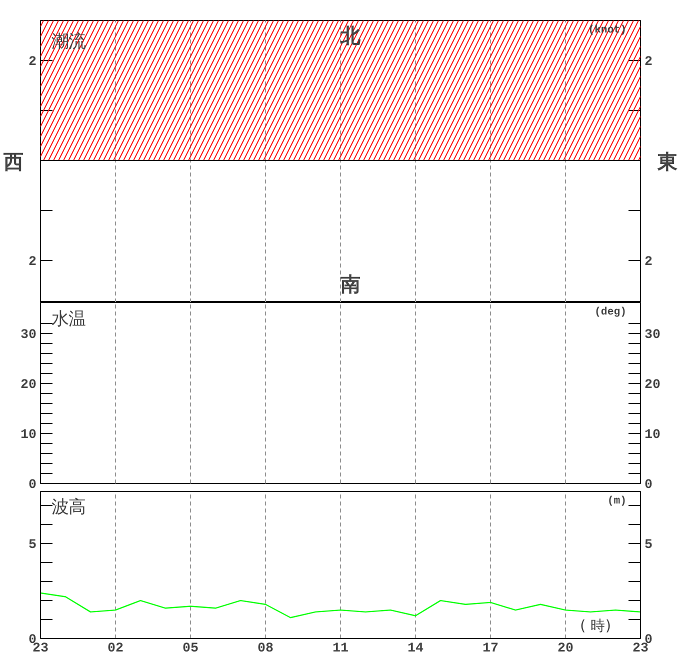  Describe the element at coordinates (652, 435) in the screenshot. I see `y2-tick-label: 10` at that location.